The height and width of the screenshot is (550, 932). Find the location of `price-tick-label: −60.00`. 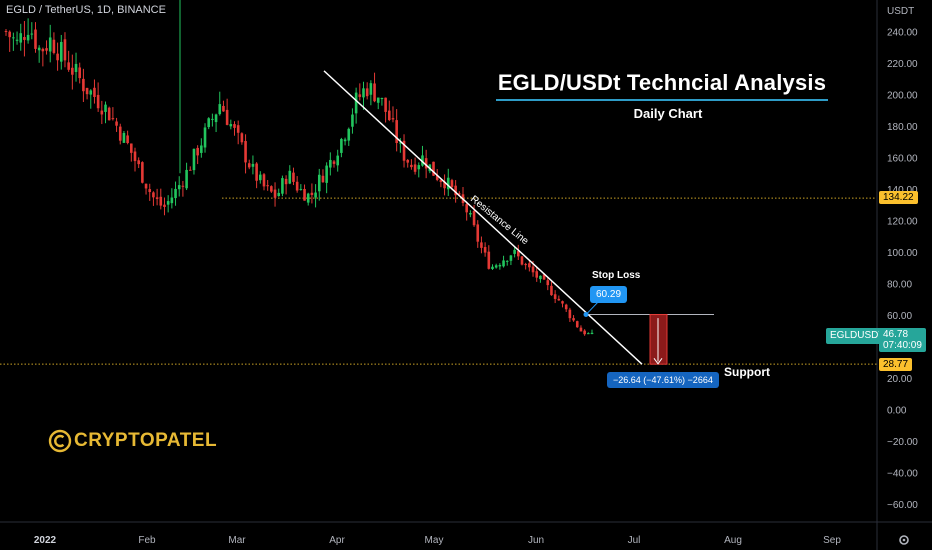

price-tick-label: −60.00 is located at coordinates (902, 505).